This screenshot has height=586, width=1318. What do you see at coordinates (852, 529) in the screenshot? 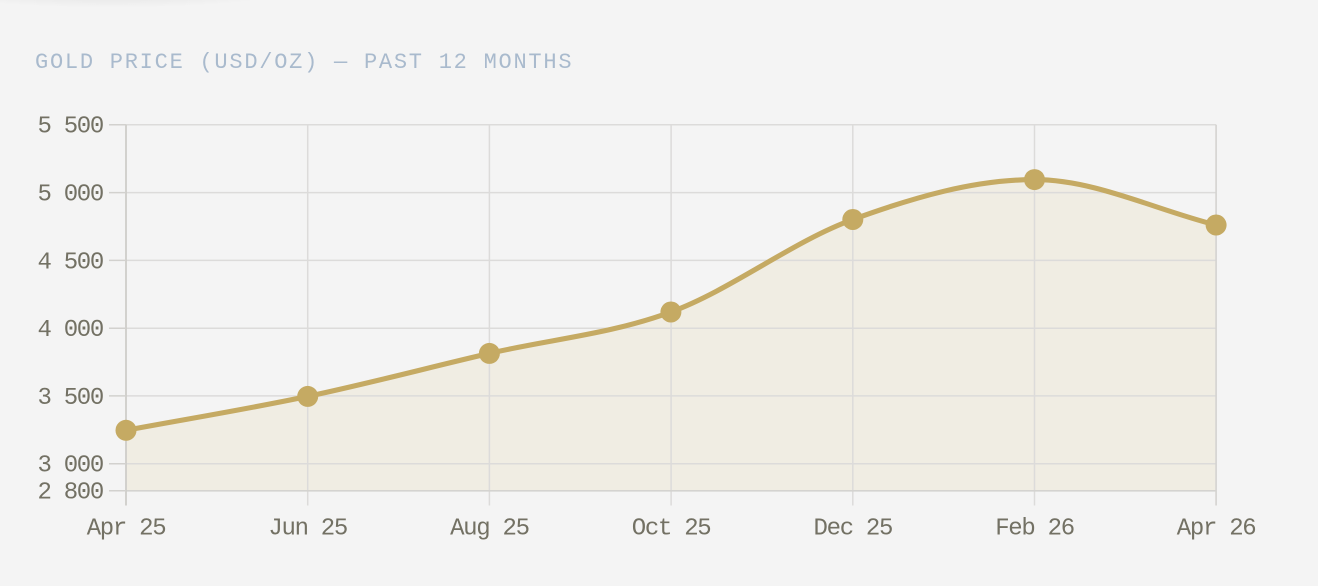
I see `svg-text: Dec 25` at bounding box center [852, 529].